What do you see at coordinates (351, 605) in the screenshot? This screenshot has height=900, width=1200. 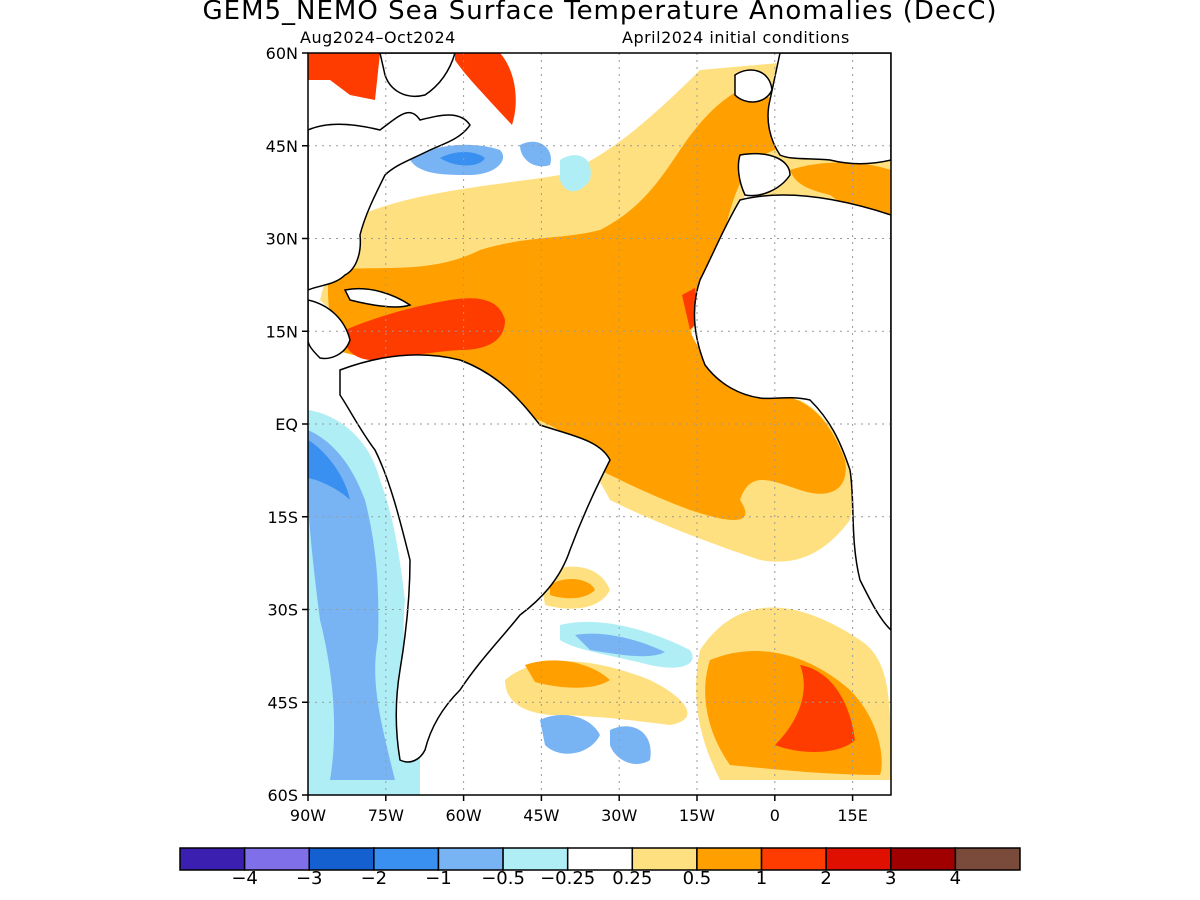 I see `anomaly-region-pacific-lightblue` at bounding box center [351, 605].